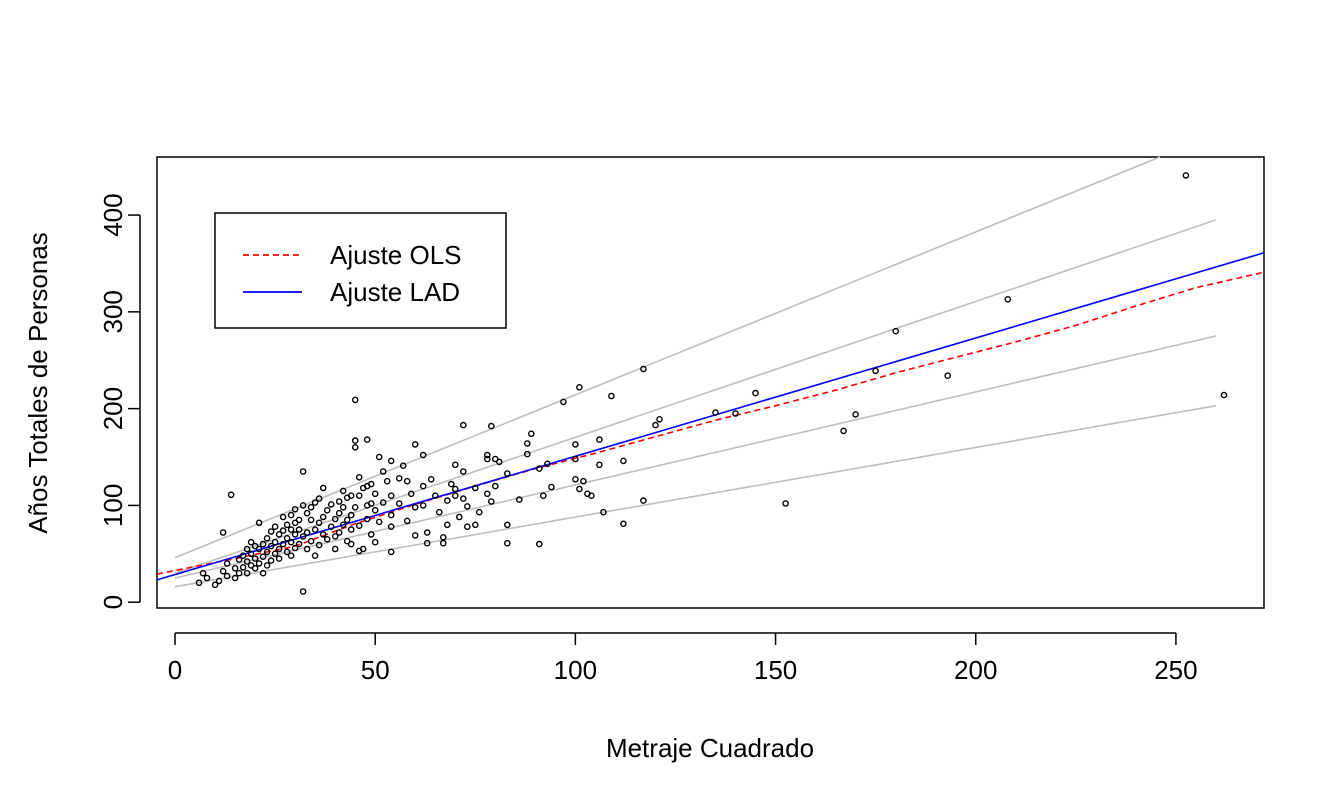 The height and width of the screenshot is (806, 1344). I want to click on x-tick-label: 100, so click(575, 670).